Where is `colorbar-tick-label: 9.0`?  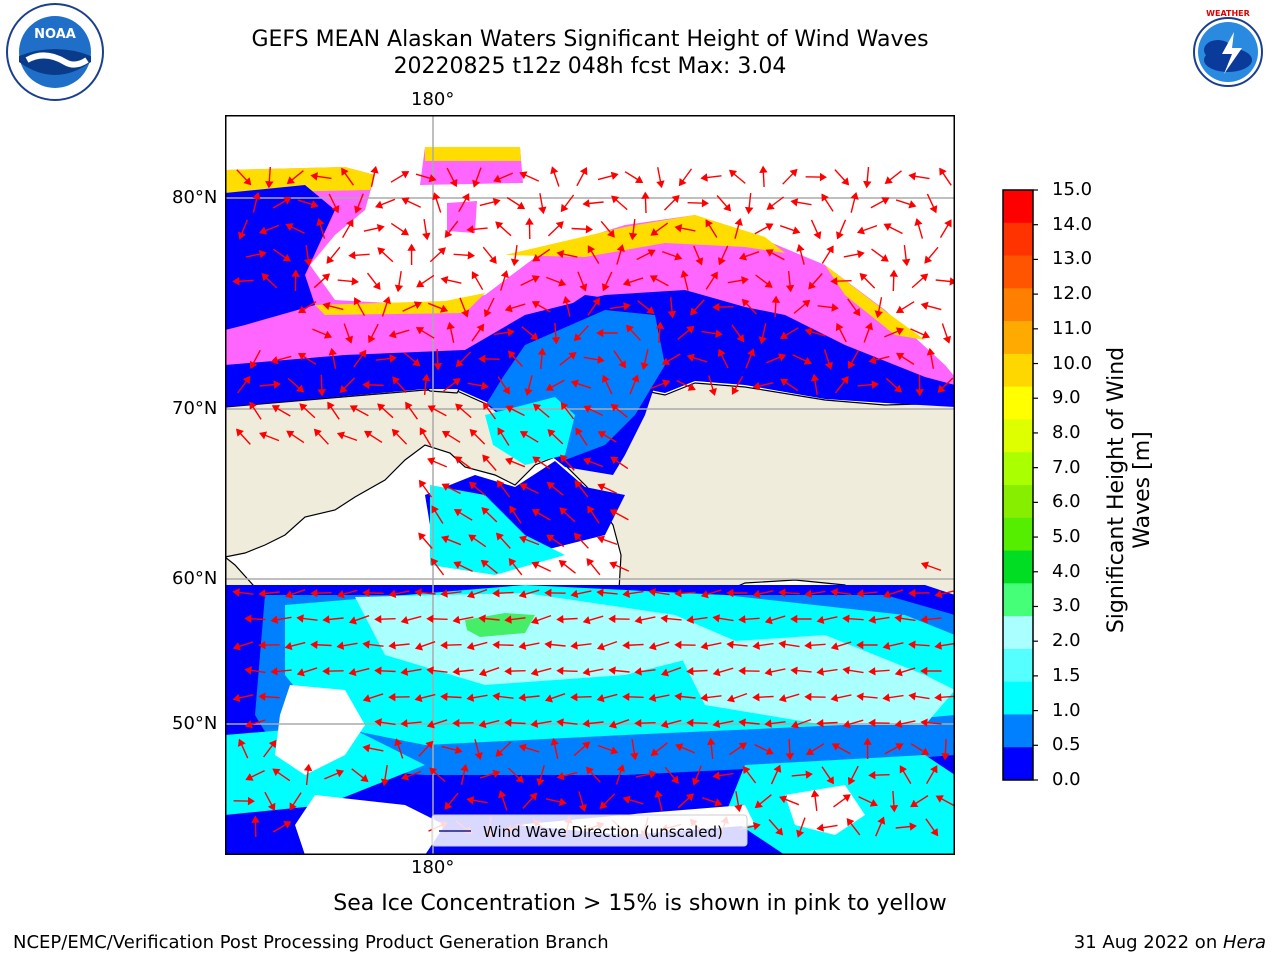 colorbar-tick-label: 9.0 is located at coordinates (1066, 398).